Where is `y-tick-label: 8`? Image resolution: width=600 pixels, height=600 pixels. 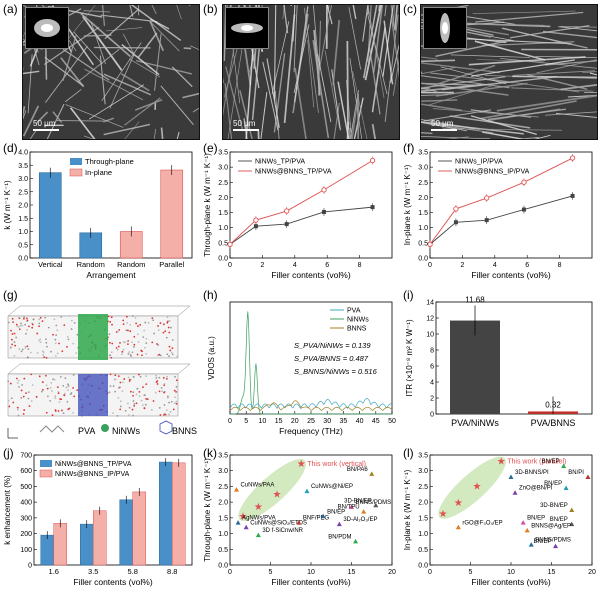
y-tick-label: 8 is located at coordinates (432, 351).